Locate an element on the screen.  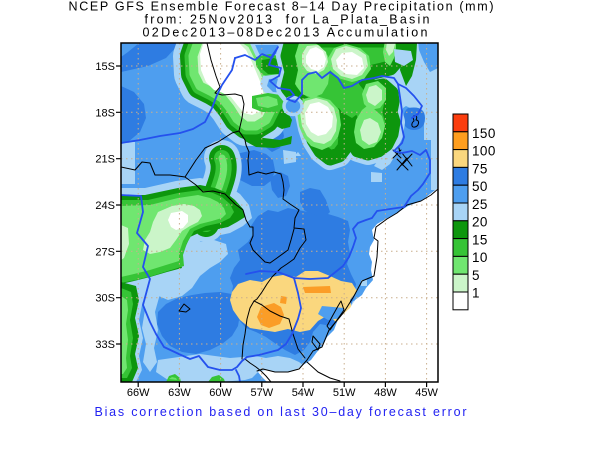
svg-text: 10 is located at coordinates (480, 257).